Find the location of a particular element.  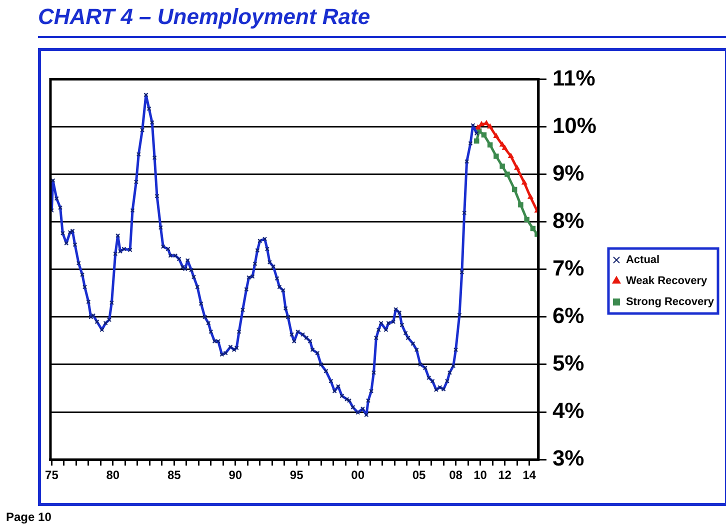

y-tick-label: 10% is located at coordinates (574, 125).